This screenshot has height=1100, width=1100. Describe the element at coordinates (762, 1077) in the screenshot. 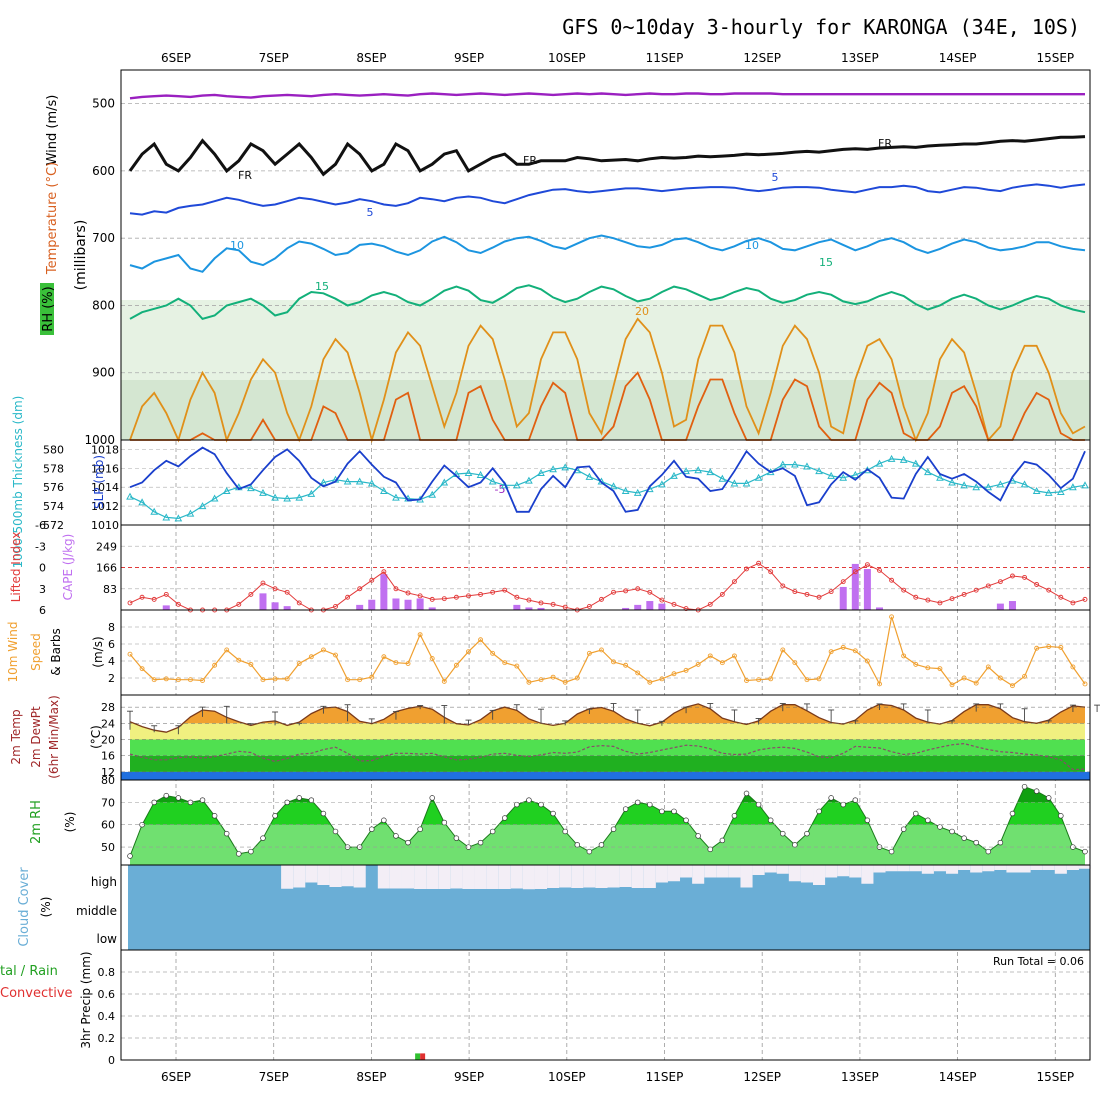

I see `day-label-bottom: 12SEP` at that location.